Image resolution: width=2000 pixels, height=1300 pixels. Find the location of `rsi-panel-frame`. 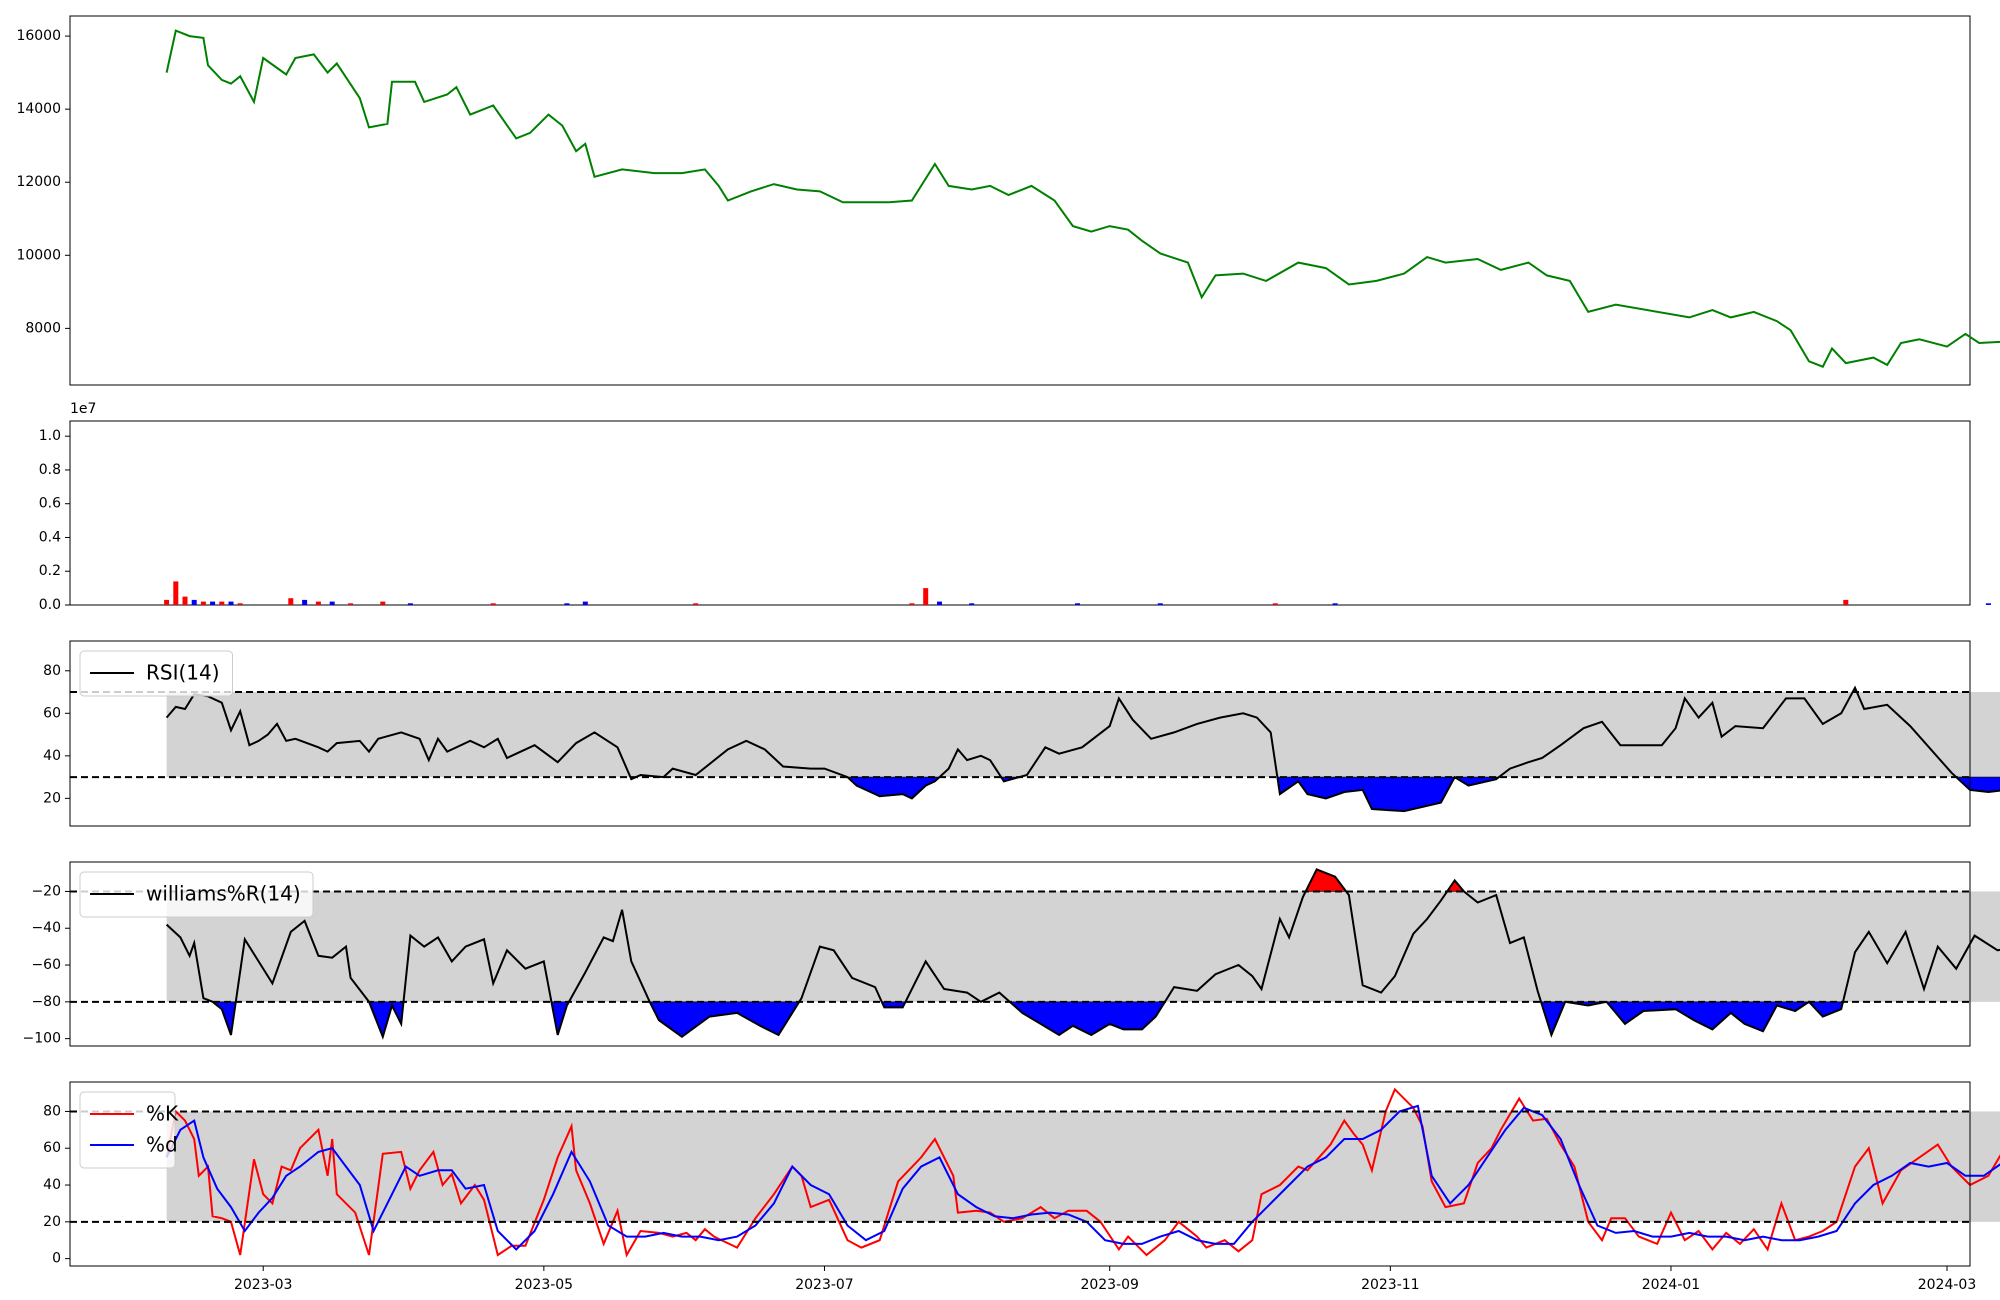

rsi-panel-frame is located at coordinates (1020, 733).